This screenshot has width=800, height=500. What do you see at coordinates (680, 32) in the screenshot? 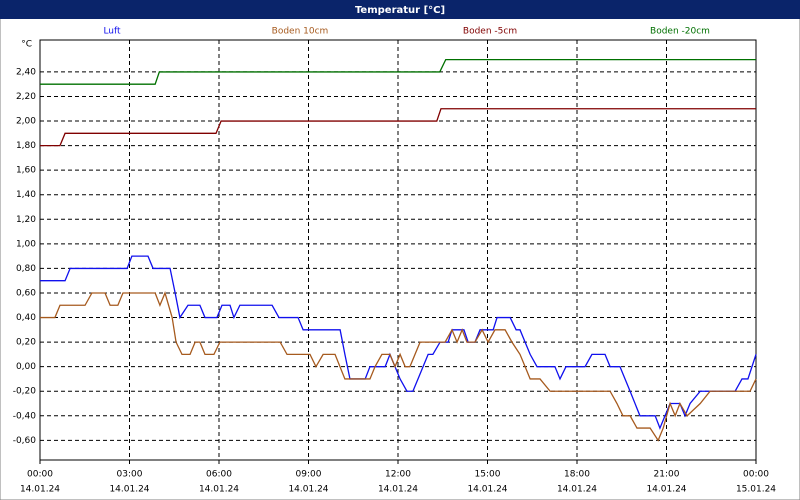
I see `legend-label: Boden -20cm` at bounding box center [680, 32].